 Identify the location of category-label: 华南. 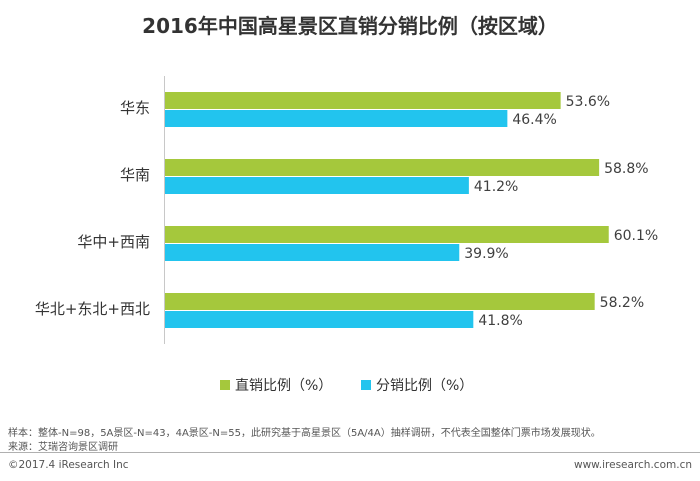
(135, 175).